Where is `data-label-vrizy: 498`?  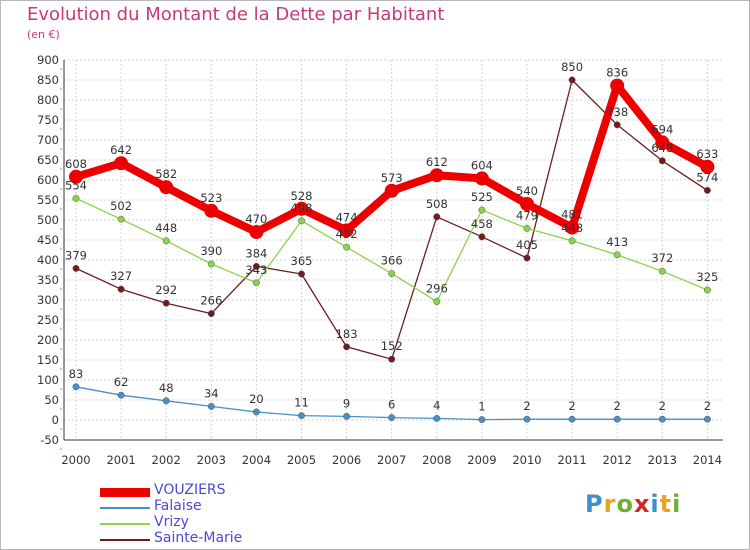
data-label-vrizy: 498 is located at coordinates (302, 208).